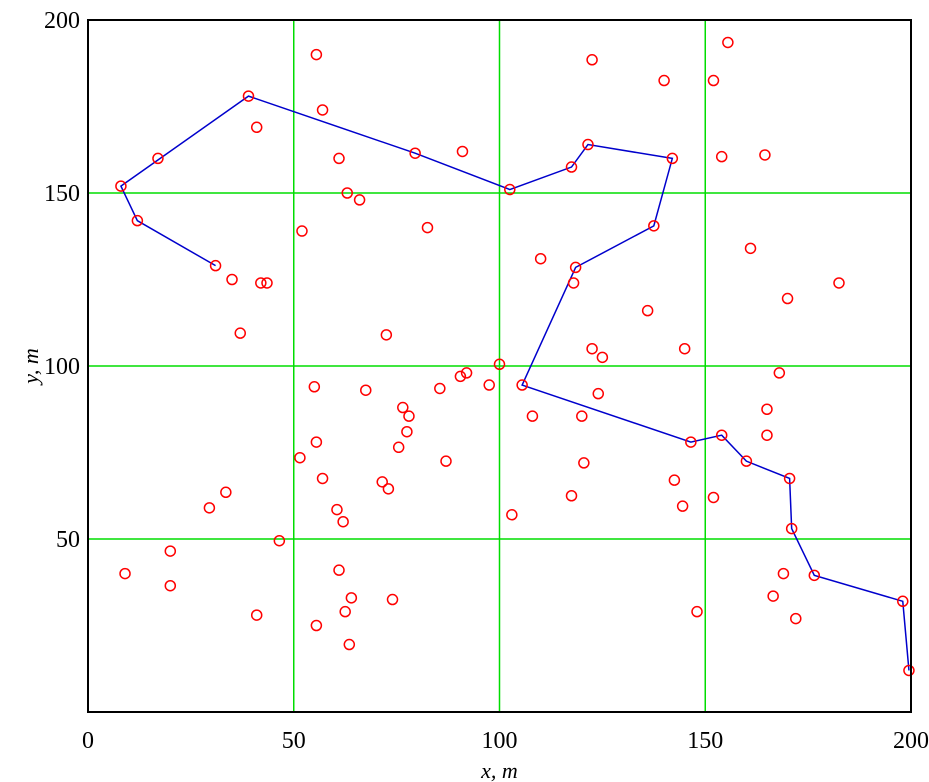 This screenshot has height=782, width=929. What do you see at coordinates (30, 366) in the screenshot?
I see `y-axis-label: y, m` at bounding box center [30, 366].